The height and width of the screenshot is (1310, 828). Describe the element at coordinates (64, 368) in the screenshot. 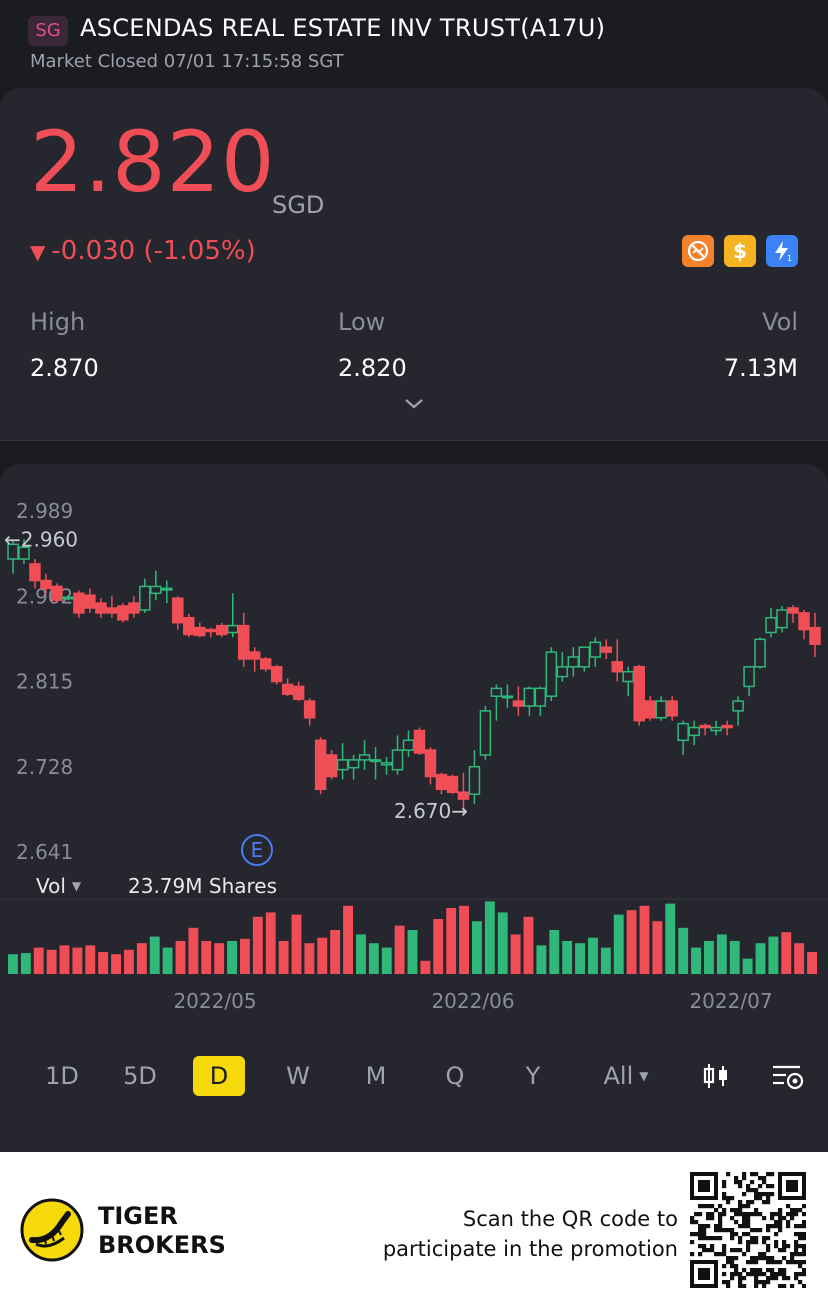

I see `high-value: 2.870` at that location.